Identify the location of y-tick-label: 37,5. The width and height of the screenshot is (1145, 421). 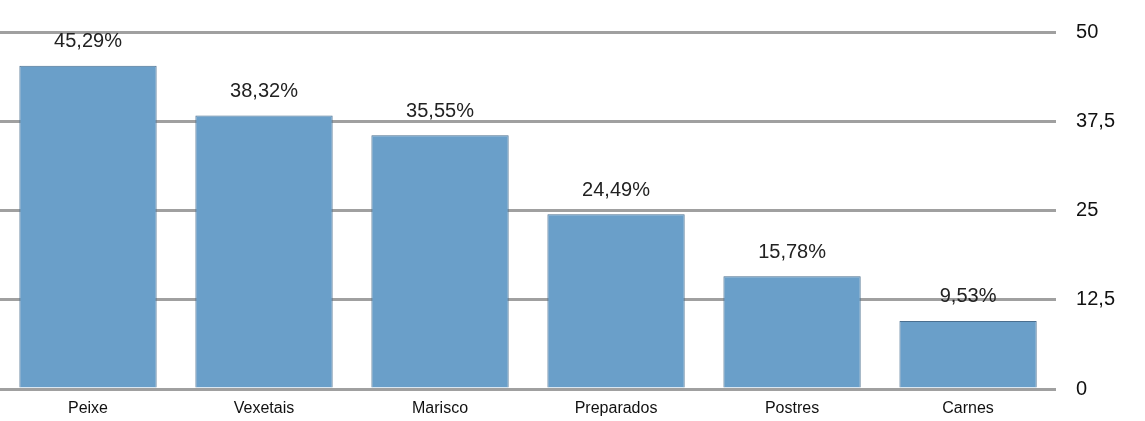
(1096, 119).